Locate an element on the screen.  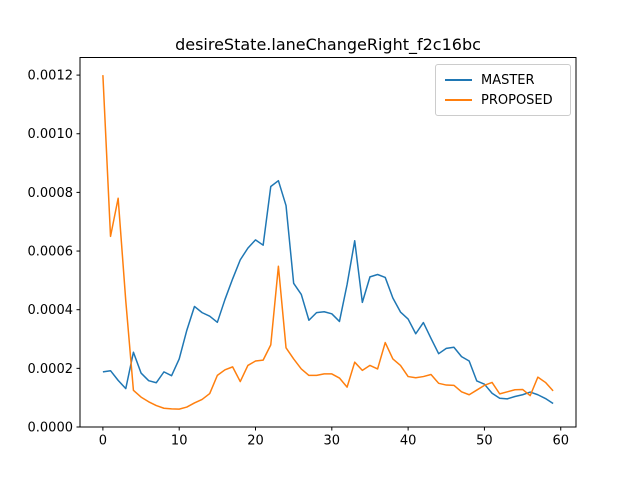
legend-label-proposed: PROPOSED is located at coordinates (517, 100).